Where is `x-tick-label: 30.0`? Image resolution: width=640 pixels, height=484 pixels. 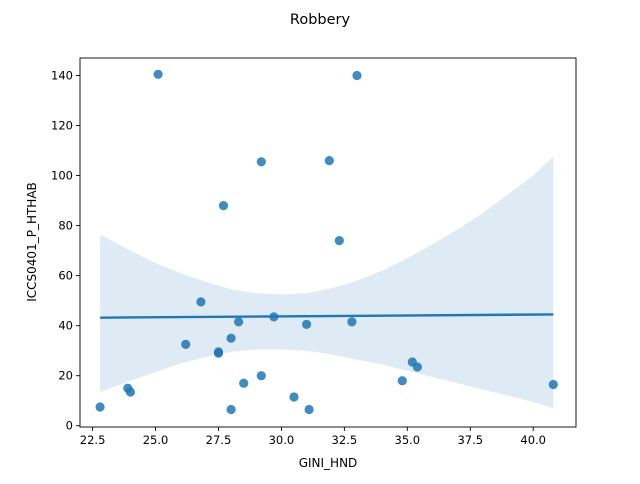 x-tick-label: 30.0 is located at coordinates (282, 440).